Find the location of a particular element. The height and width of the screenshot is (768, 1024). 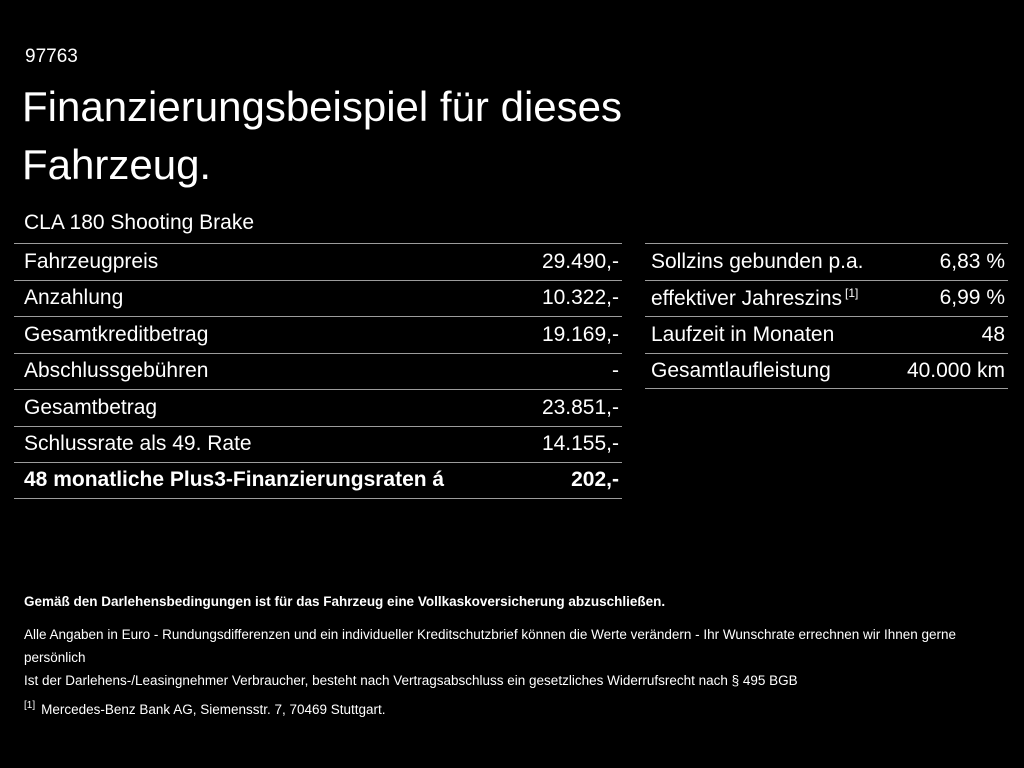

table-row-abschlussgebuehren: Abschlussgebühren - is located at coordinates (318, 371).